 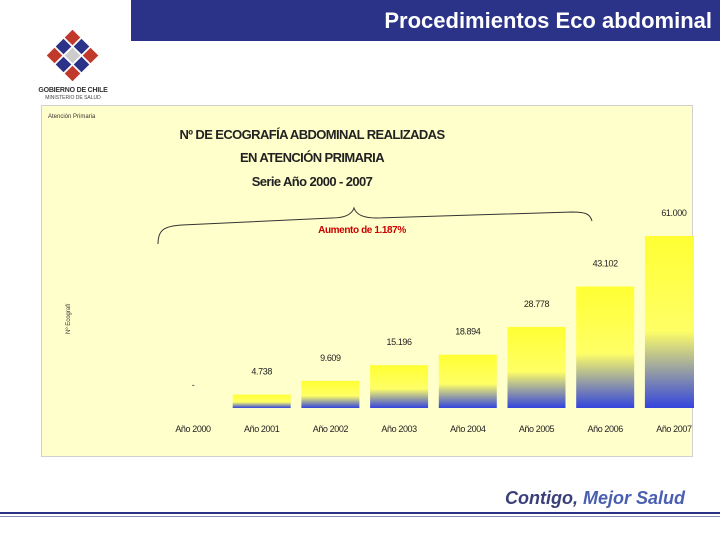 What do you see at coordinates (312, 181) in the screenshot?
I see `chart-title-line-3: Serie Año 2000 - 2007` at bounding box center [312, 181].